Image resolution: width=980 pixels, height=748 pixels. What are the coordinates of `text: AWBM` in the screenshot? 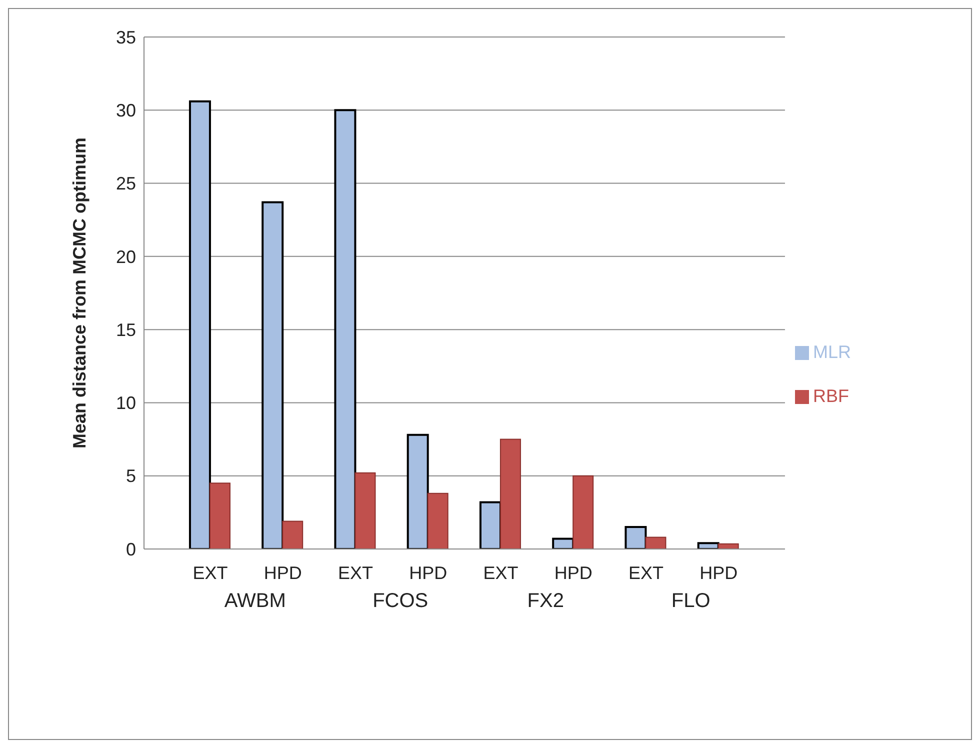 It's located at (255, 601).